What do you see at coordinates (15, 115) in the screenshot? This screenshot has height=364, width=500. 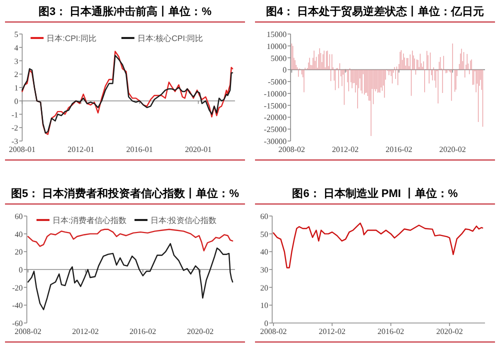 I see `y-tick-label: -1` at bounding box center [15, 115].